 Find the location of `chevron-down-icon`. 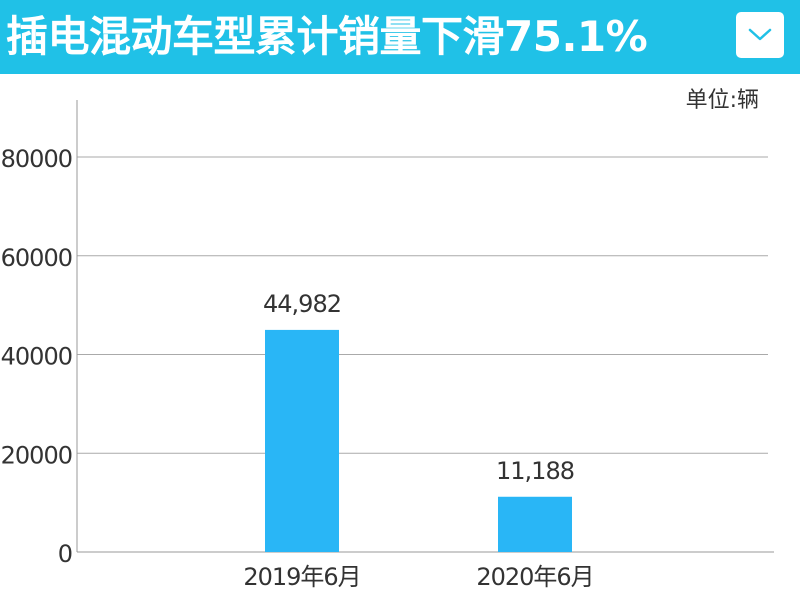

chevron-down-icon is located at coordinates (760, 34).